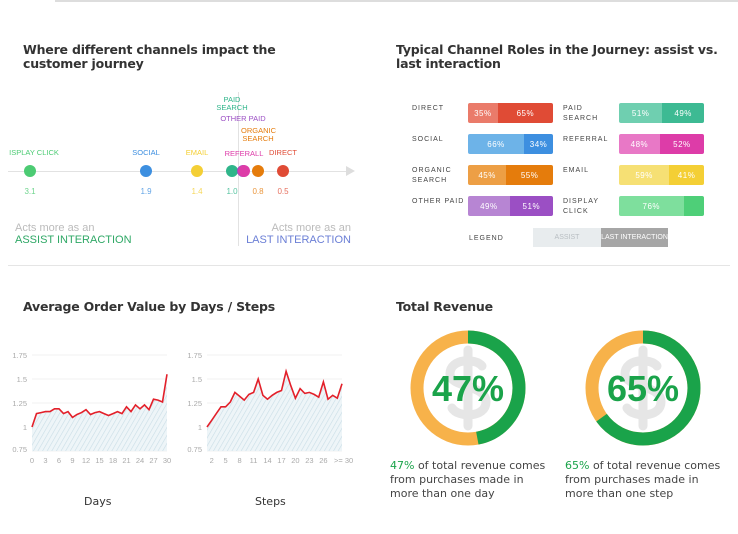 This screenshot has height=534, width=738. I want to click on x-tick-label: 5, so click(226, 460).